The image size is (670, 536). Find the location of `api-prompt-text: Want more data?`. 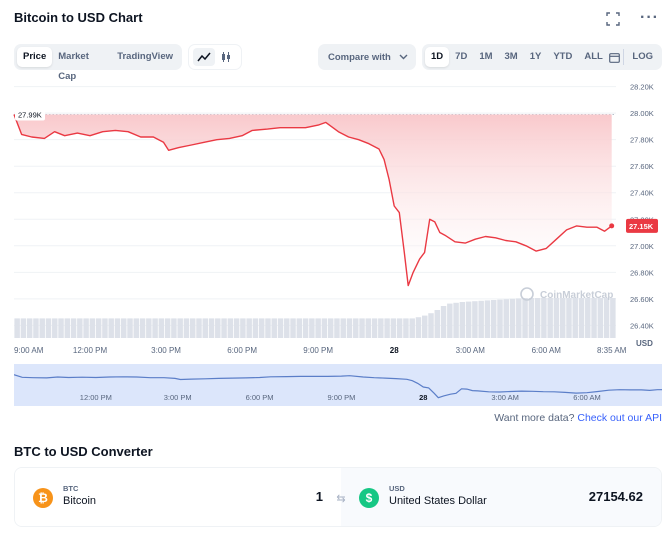

api-prompt-text: Want more data? is located at coordinates (536, 418).